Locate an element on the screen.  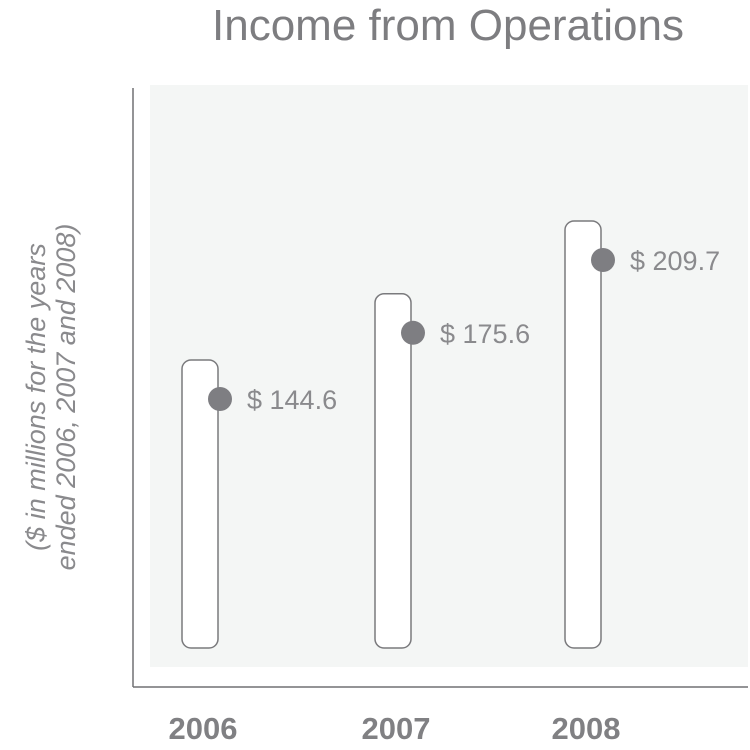
bar-2006 is located at coordinates (200, 504).